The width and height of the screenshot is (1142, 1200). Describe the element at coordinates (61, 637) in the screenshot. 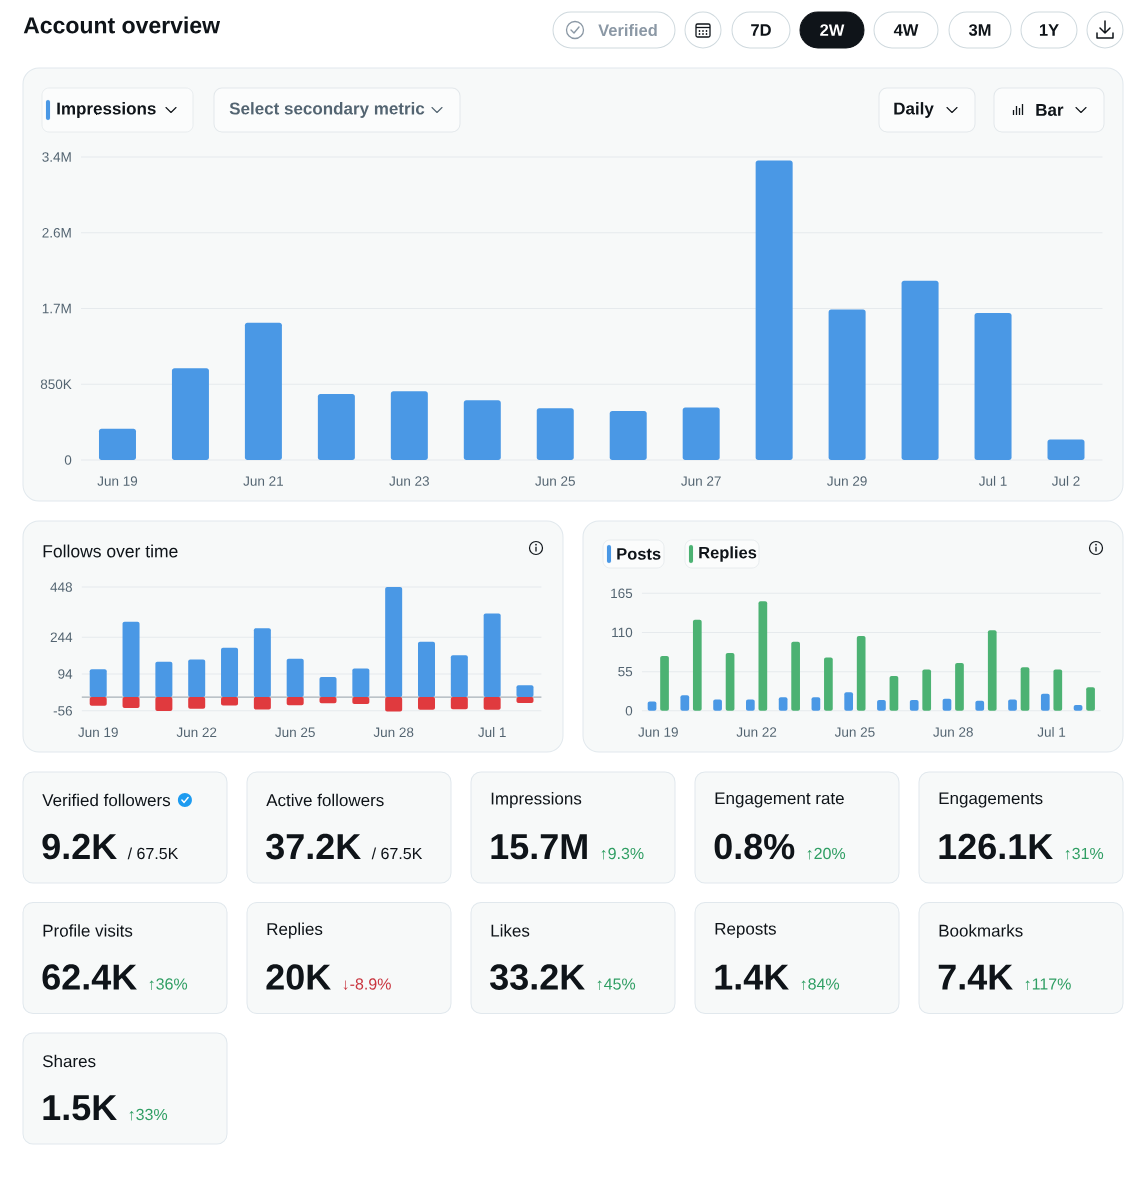

I see `y-tick-label: 244` at that location.